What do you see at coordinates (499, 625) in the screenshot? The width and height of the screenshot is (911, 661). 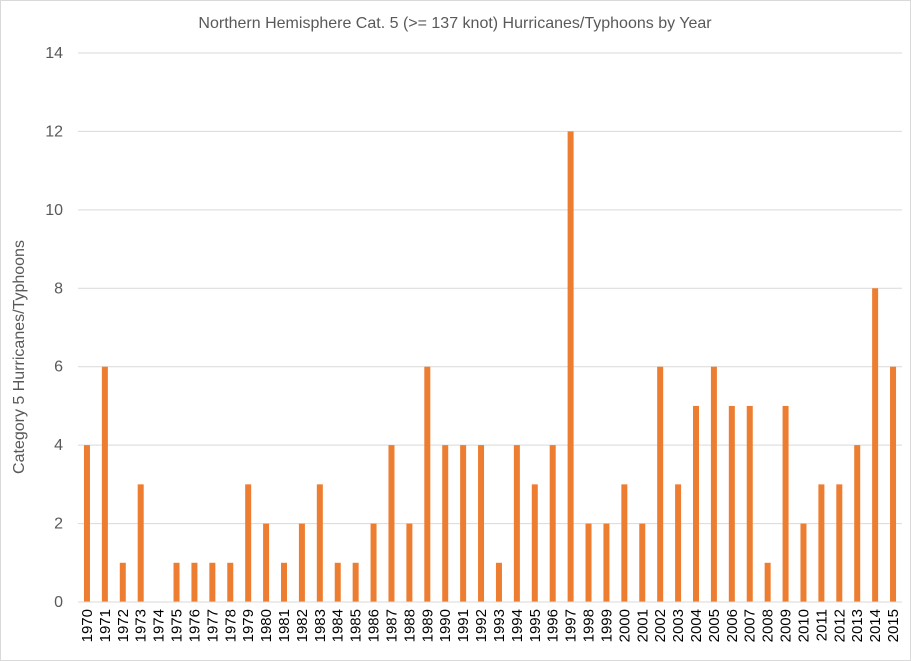 I see `x-tick-label: 1993` at bounding box center [499, 625].